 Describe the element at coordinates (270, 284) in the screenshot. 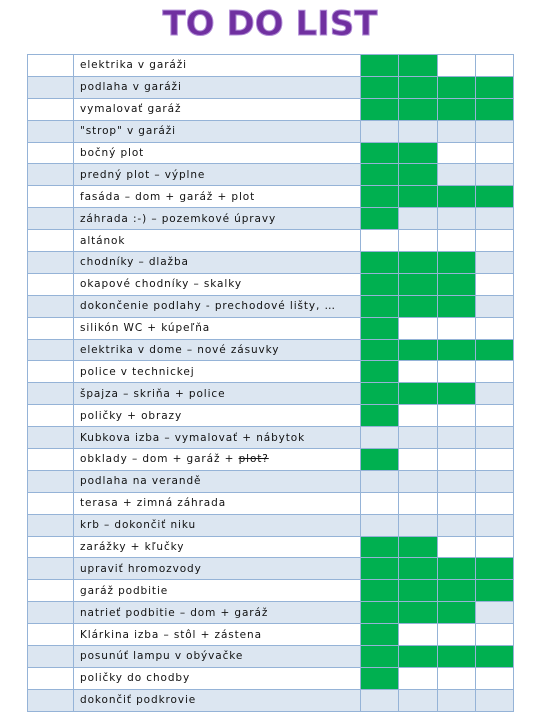

I see `task-row: okapové chodníky – skalky` at that location.